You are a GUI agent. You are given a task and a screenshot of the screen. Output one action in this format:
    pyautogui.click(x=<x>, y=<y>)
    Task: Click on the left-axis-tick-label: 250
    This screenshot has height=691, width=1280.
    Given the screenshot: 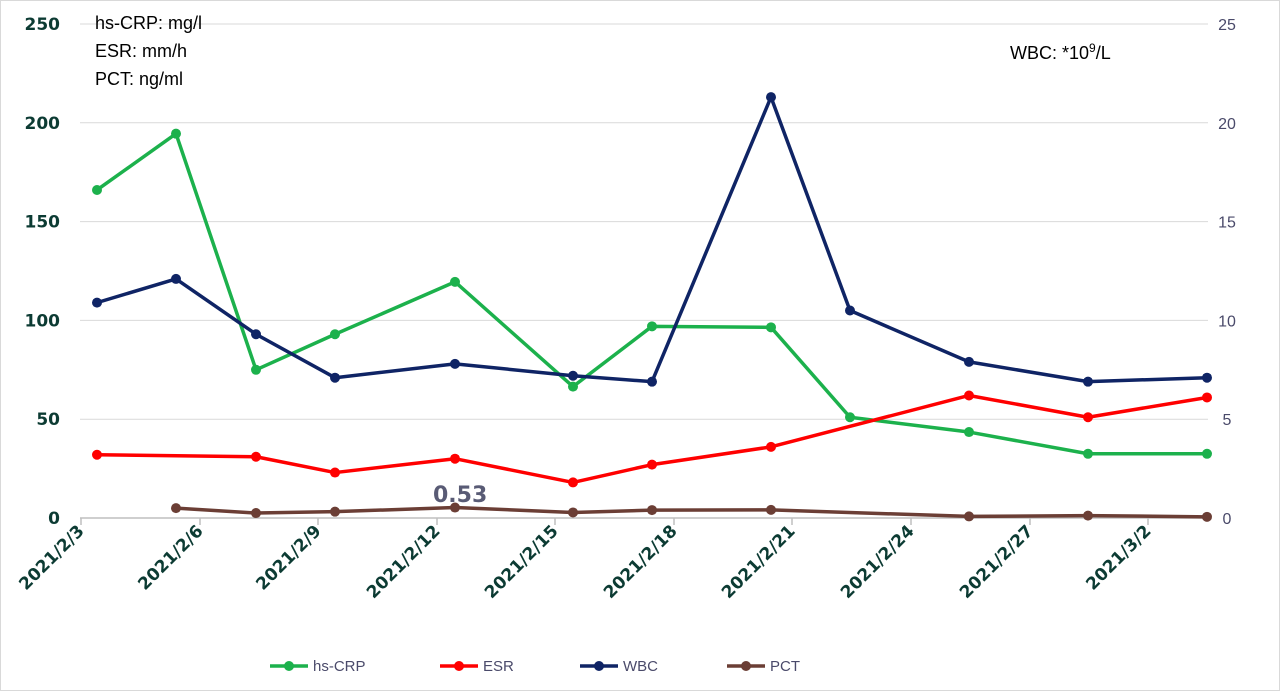 What is the action you would take?
    pyautogui.click(x=43, y=25)
    